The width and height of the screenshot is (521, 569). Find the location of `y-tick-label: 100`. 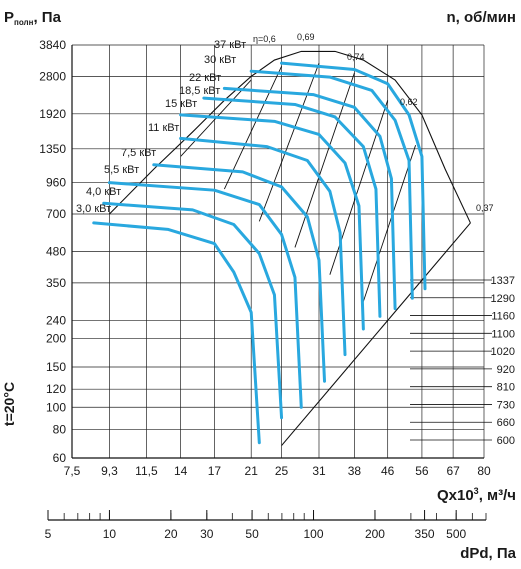

y-tick-label: 100 is located at coordinates (56, 407).